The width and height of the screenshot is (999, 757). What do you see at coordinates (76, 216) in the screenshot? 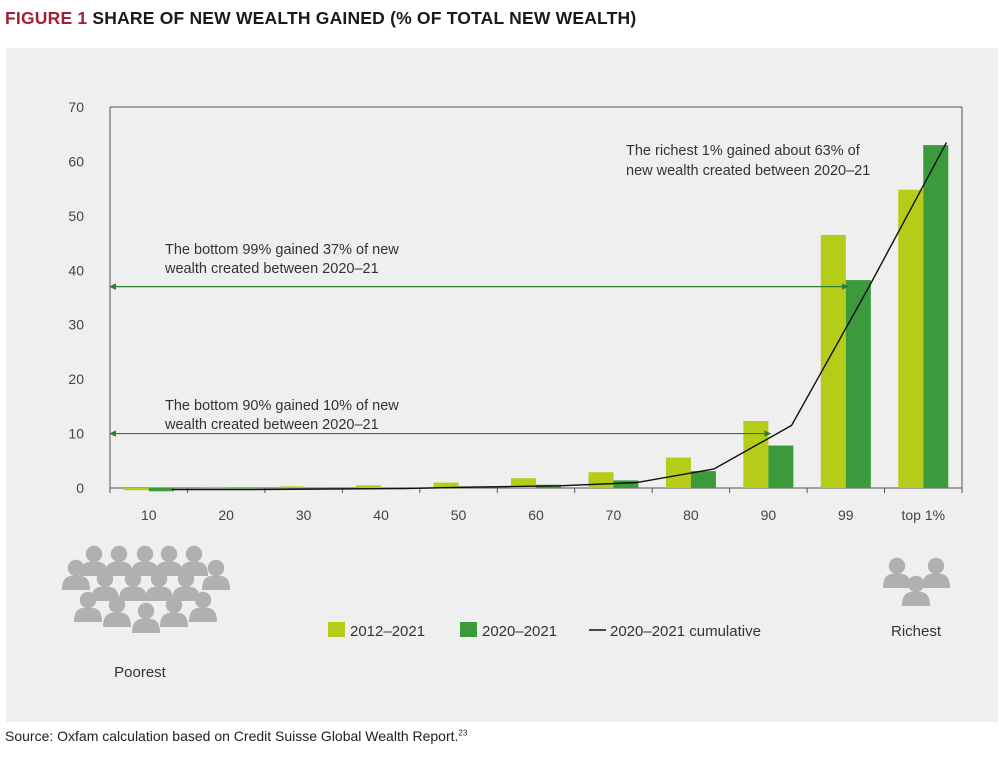
I see `y-tick-label: 50` at bounding box center [76, 216].